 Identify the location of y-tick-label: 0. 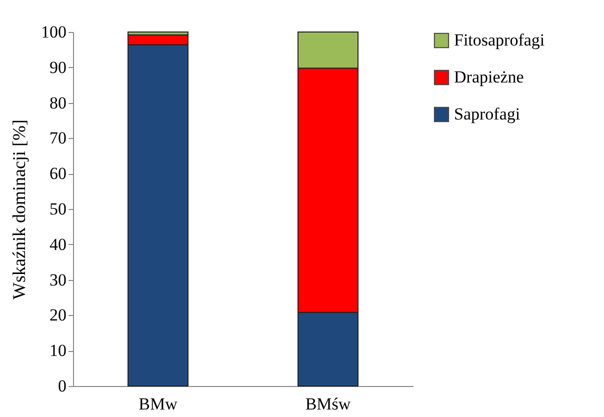
(62, 386).